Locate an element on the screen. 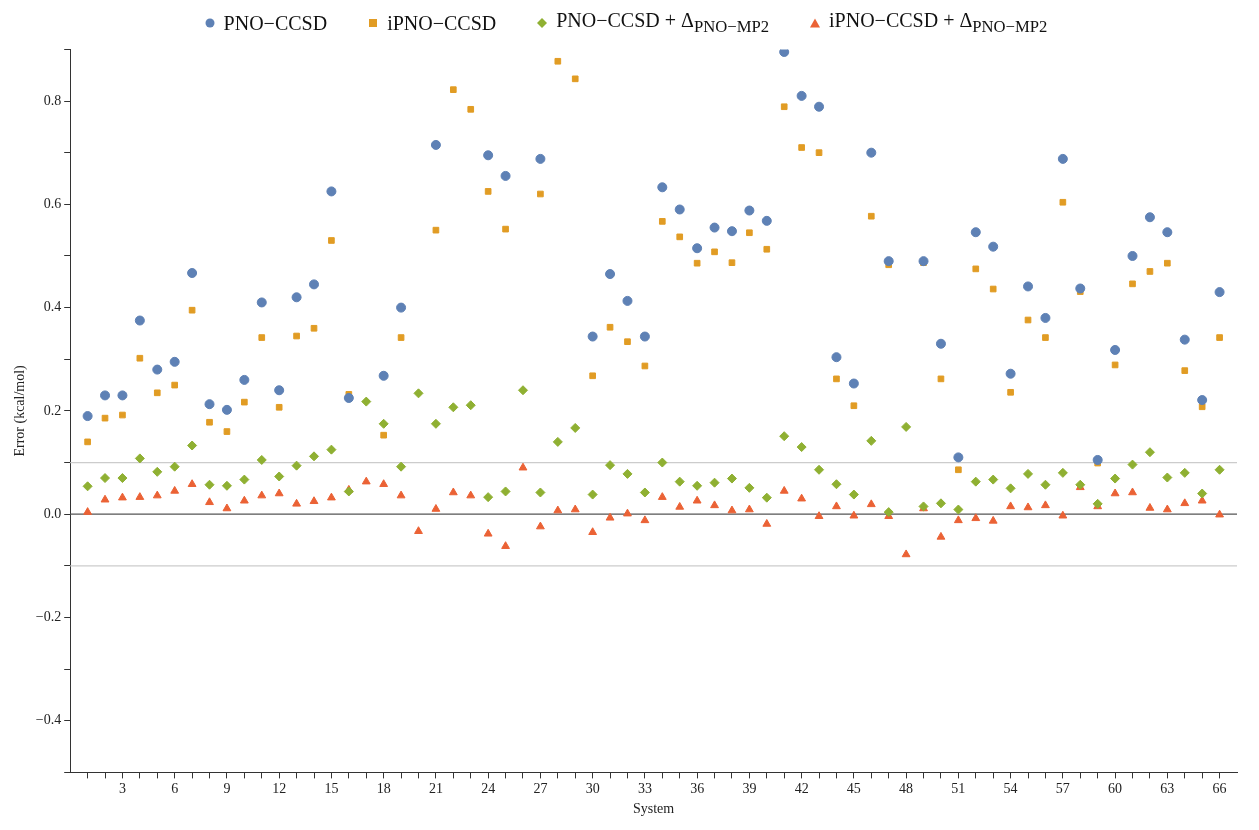 Image resolution: width=1259 pixels, height=830 pixels. x-tick-label: 15 is located at coordinates (331, 789).